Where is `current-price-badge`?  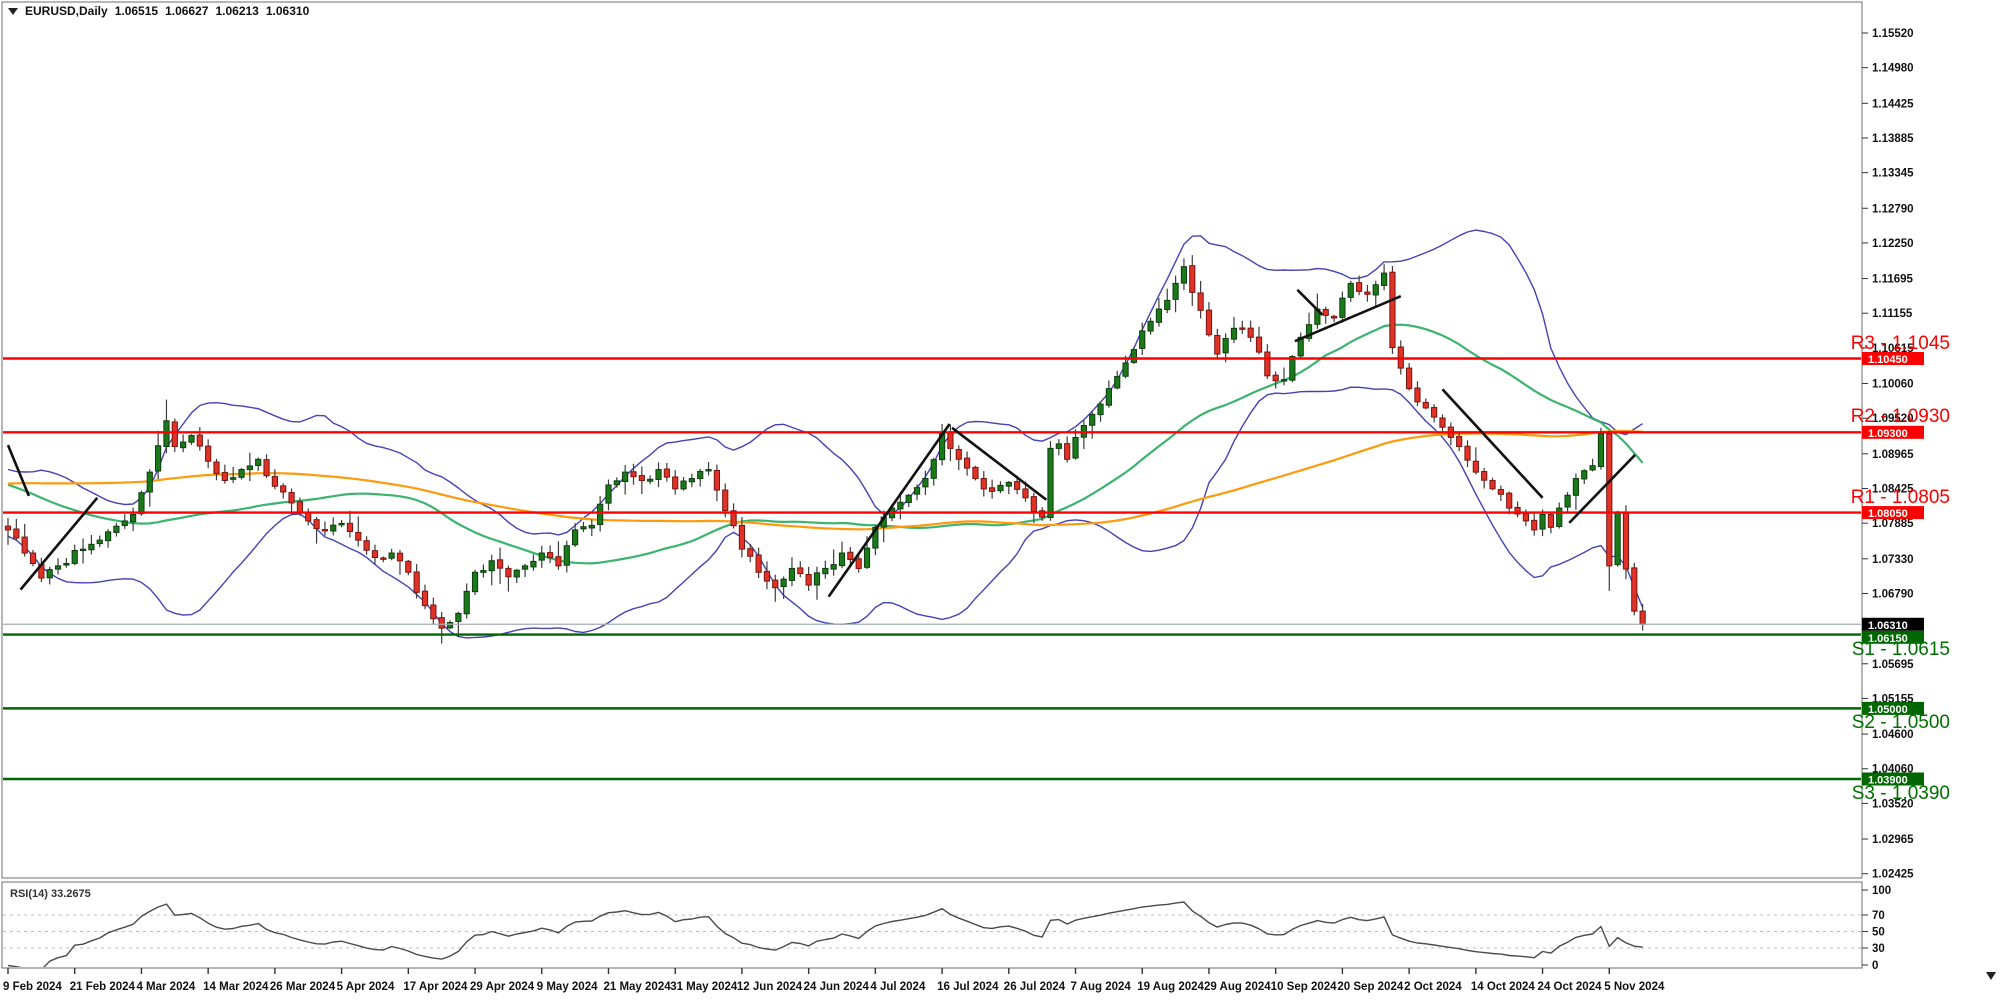 current-price-badge is located at coordinates (1893, 624).